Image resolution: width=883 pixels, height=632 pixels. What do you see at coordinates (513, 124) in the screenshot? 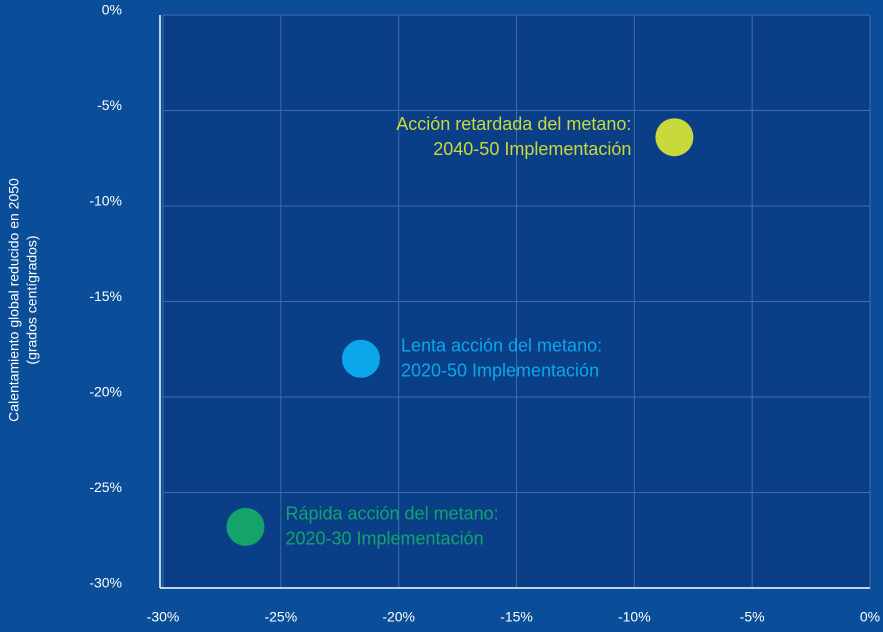
I see `annotation: Acción retardada del metano:` at bounding box center [513, 124].